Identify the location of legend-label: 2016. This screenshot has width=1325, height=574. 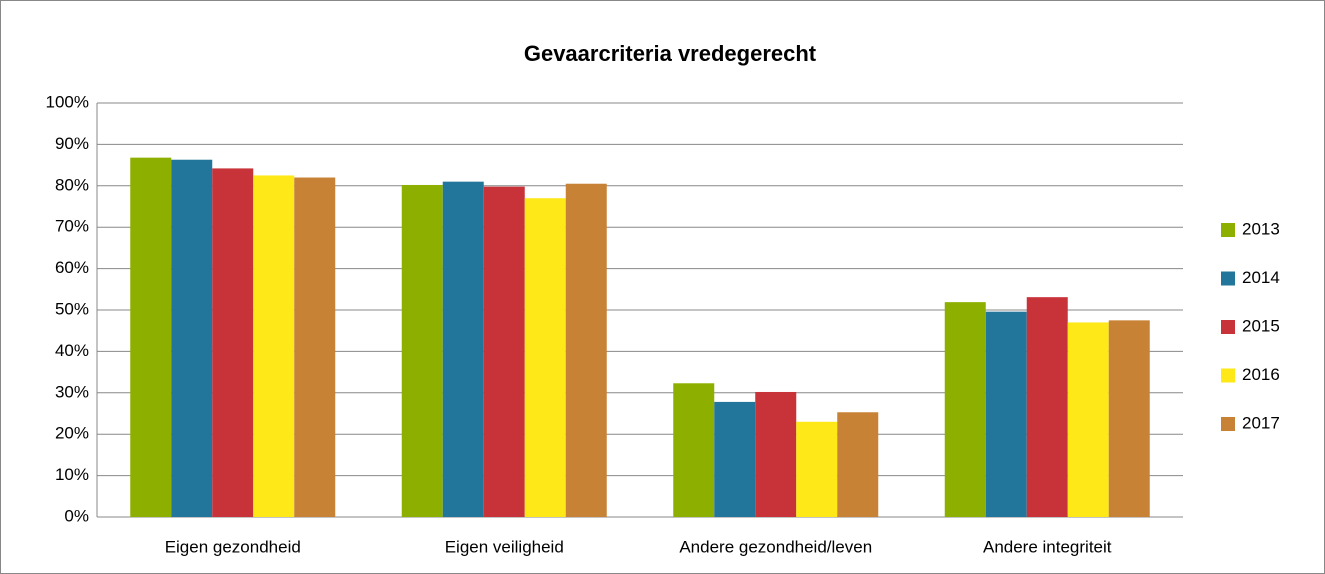
(1261, 374).